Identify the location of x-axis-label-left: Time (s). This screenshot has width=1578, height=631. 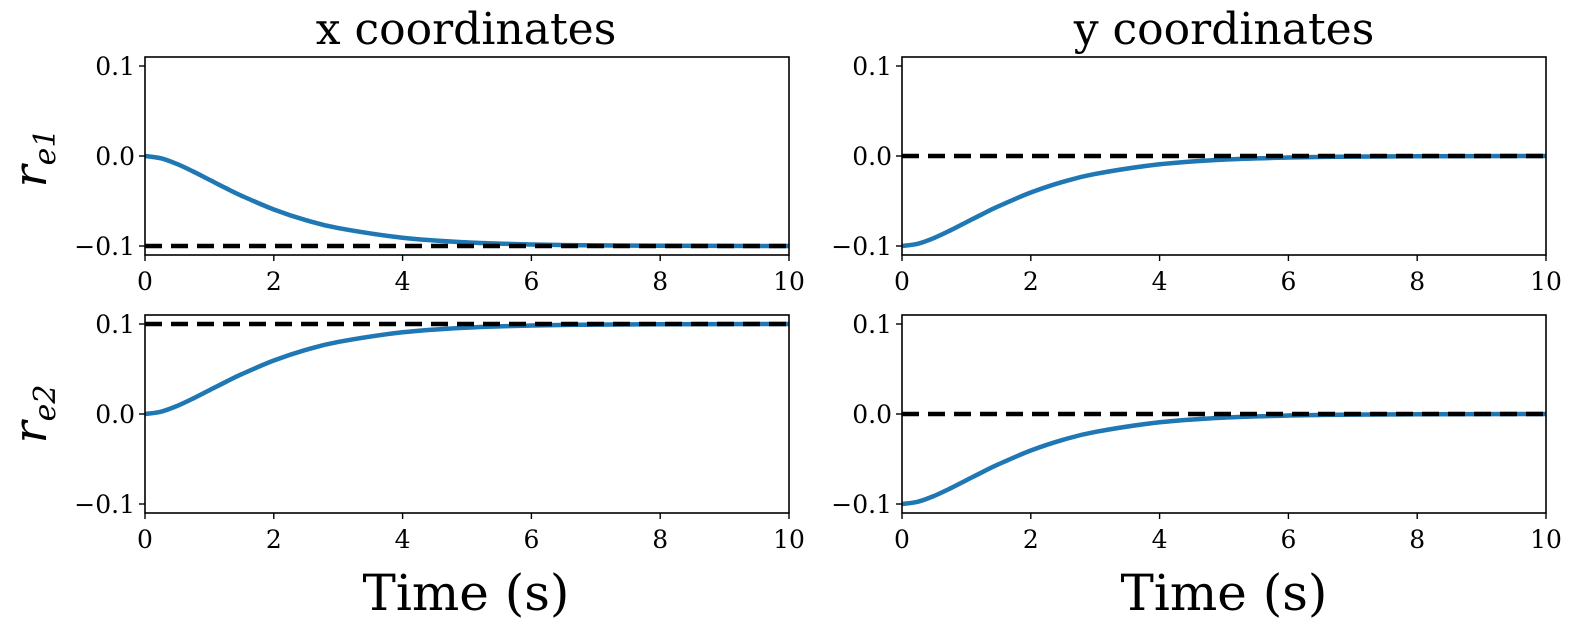
(466, 593).